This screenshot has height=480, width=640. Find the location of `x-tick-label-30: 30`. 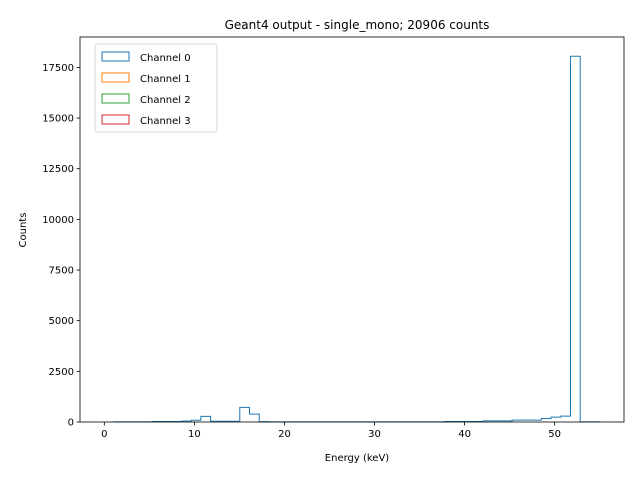

x-tick-label-30: 30 is located at coordinates (374, 434).